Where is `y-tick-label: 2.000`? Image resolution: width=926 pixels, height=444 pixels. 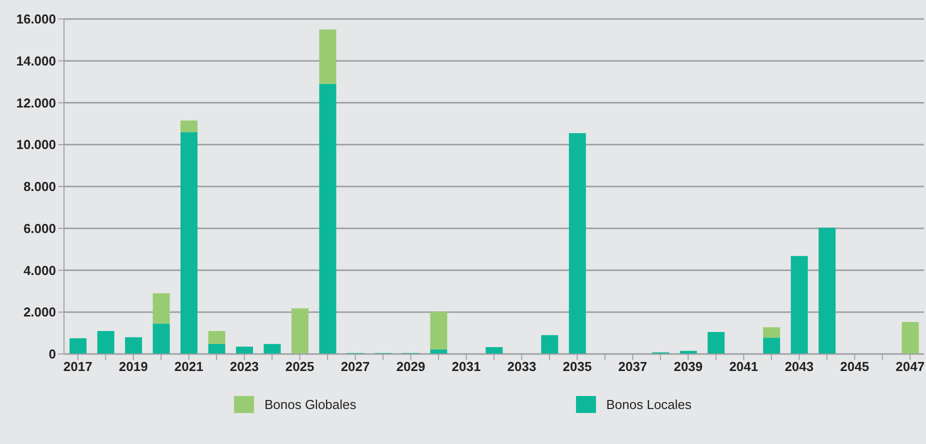 y-tick-label: 2.000 is located at coordinates (39, 312).